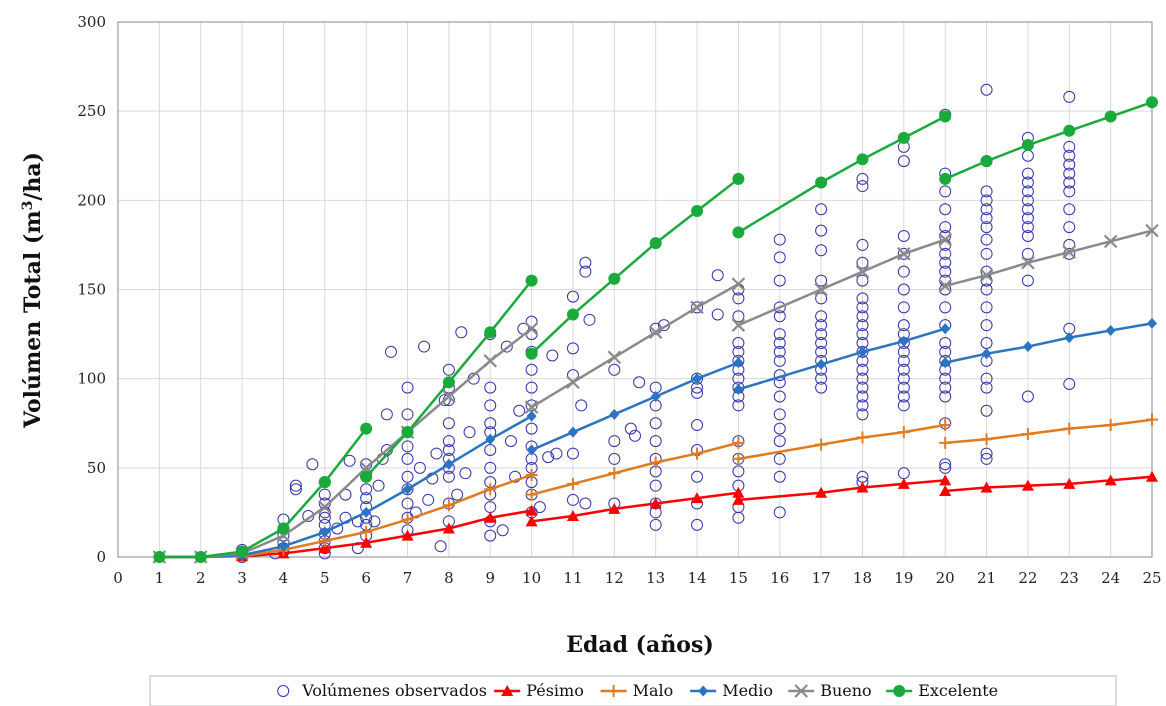  What do you see at coordinates (1069, 578) in the screenshot?
I see `x-tick-label: 23` at bounding box center [1069, 578].